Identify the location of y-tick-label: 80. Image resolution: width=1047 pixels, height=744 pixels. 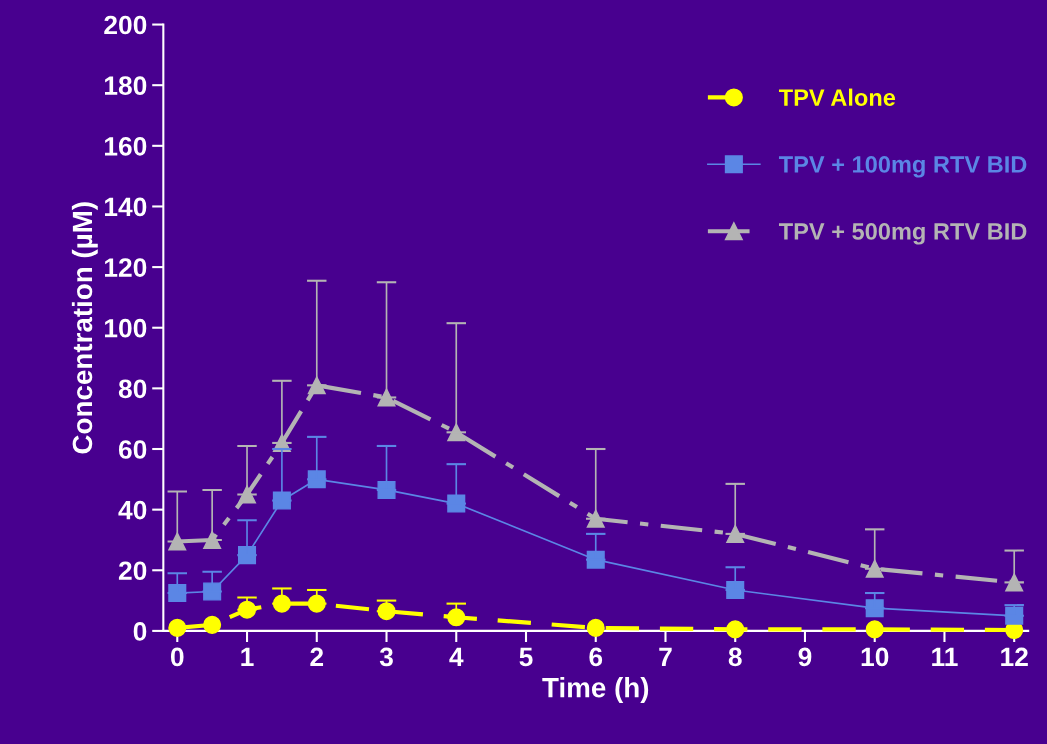
(132, 389).